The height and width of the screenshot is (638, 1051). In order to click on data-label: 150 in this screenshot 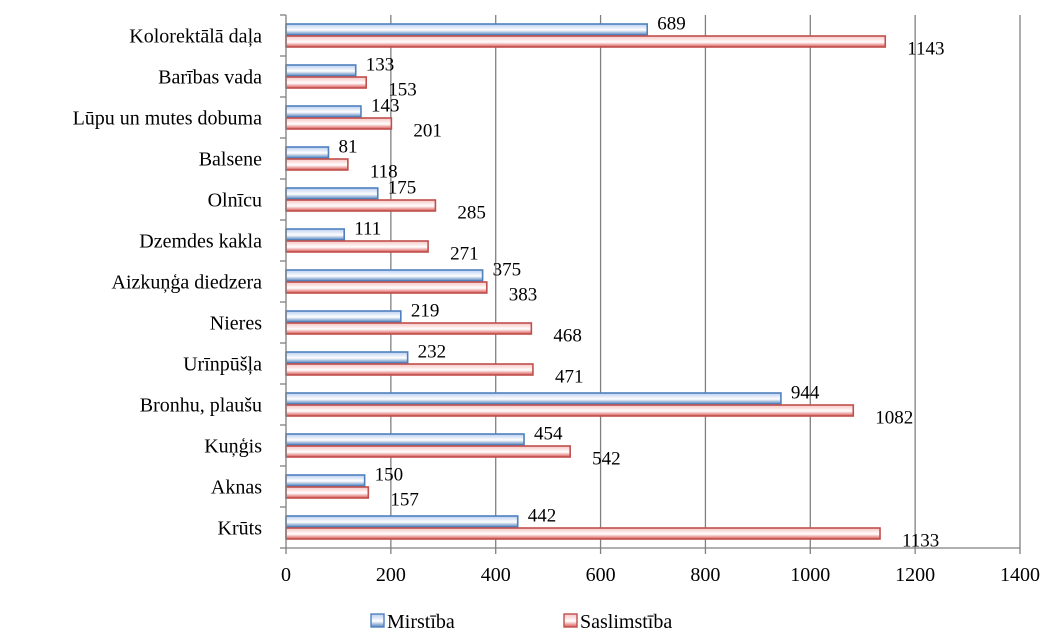, I will do `click(389, 475)`.